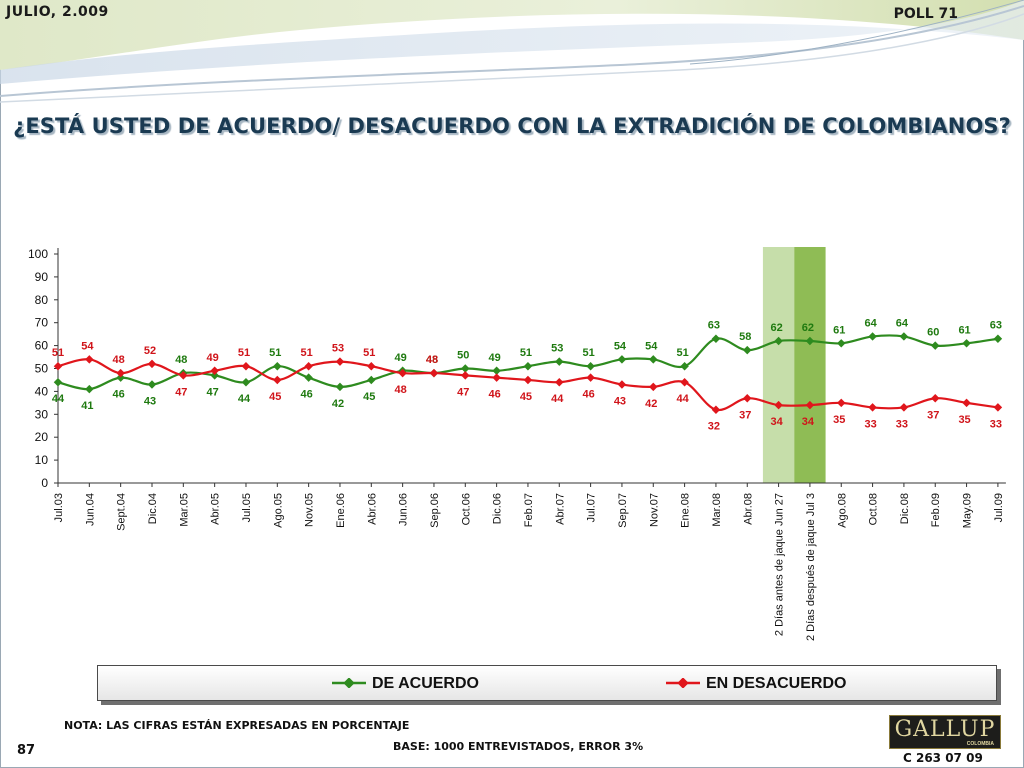  What do you see at coordinates (683, 683) in the screenshot?
I see `legend-marker-red-icon` at bounding box center [683, 683].